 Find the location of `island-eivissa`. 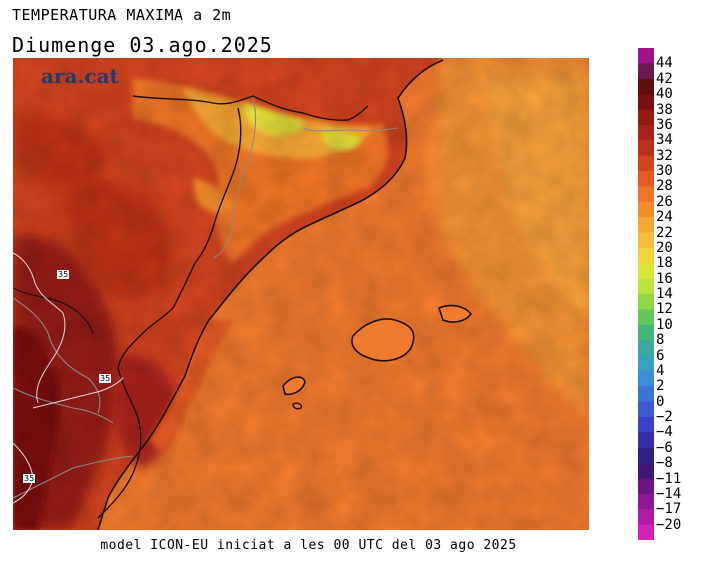

island-eivissa is located at coordinates (294, 386).